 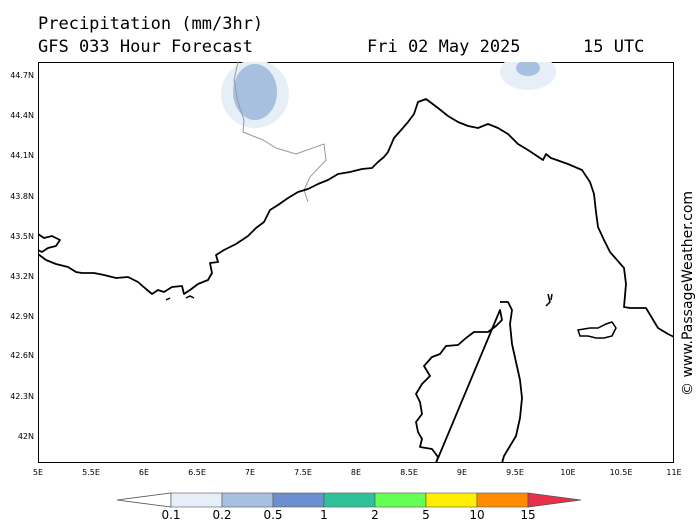 I want to click on legend-label: 15, so click(x=528, y=515).